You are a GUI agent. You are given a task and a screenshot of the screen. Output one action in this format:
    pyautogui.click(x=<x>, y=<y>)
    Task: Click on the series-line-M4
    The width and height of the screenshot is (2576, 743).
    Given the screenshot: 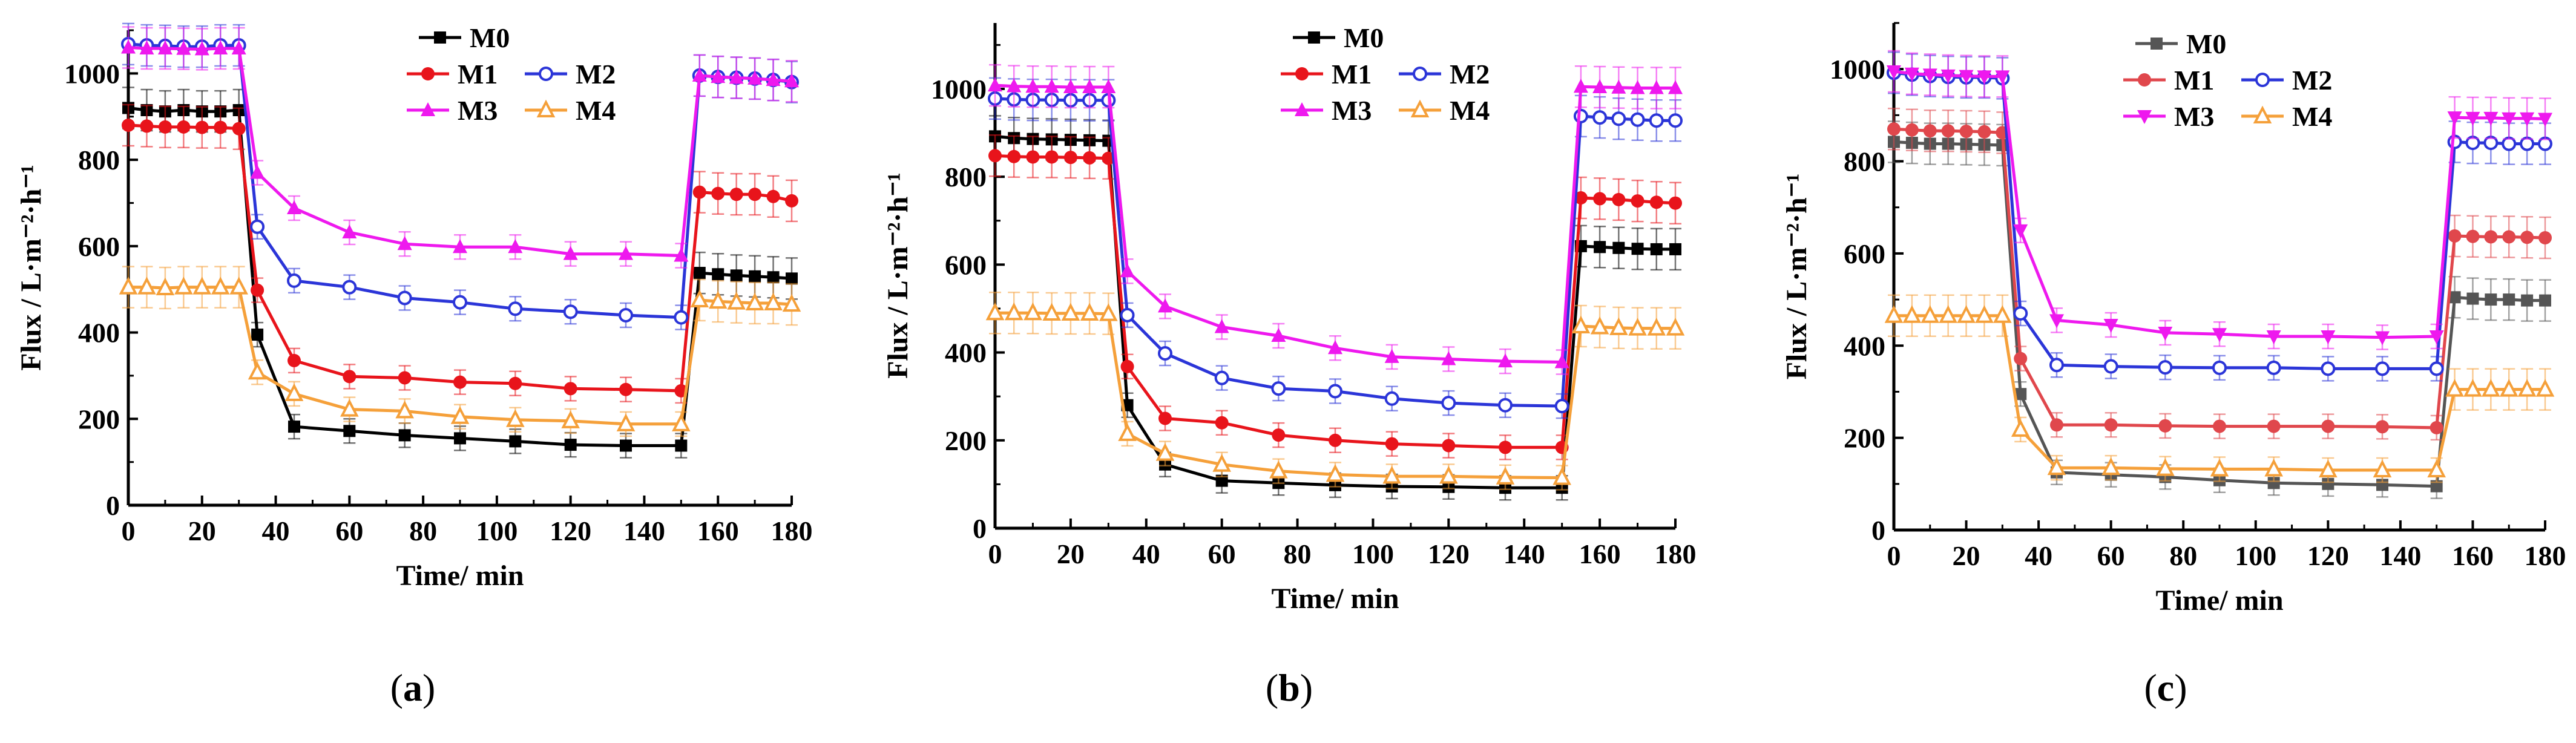 What is the action you would take?
    pyautogui.click(x=2219, y=393)
    